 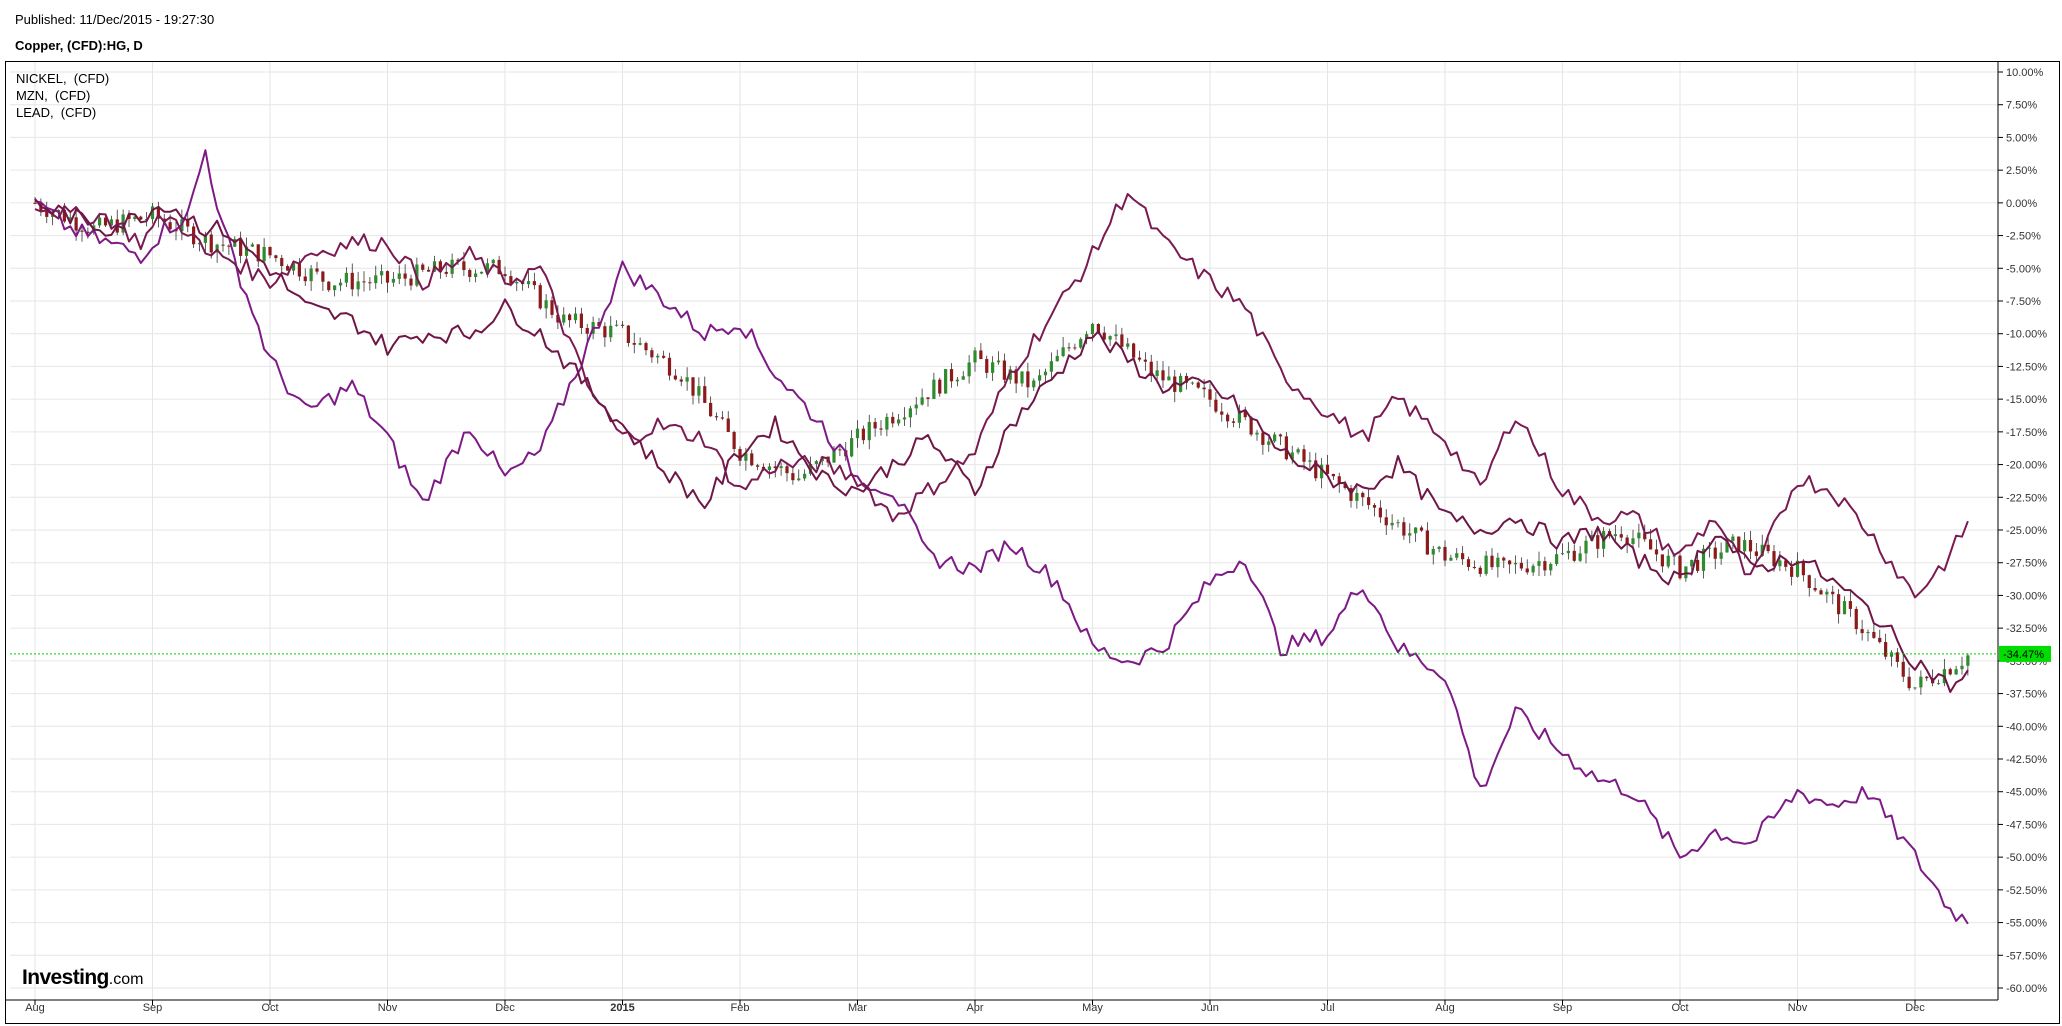 What do you see at coordinates (2021, 204) in the screenshot?
I see `y-tick-label: 0.00%` at bounding box center [2021, 204].